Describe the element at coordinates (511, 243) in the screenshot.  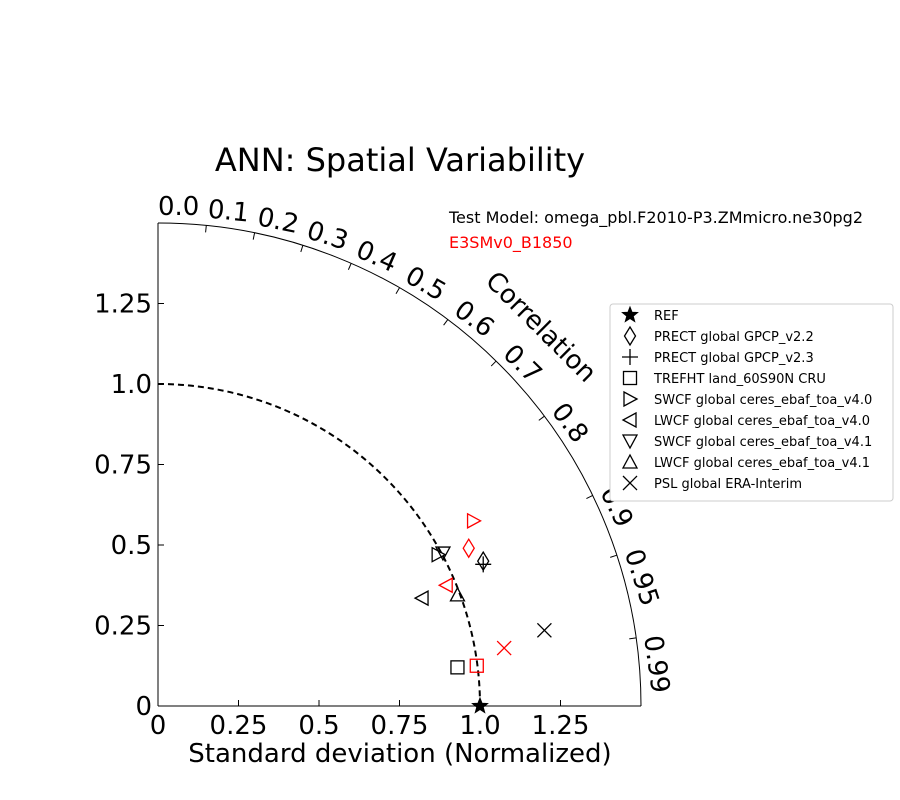
I see `ref-model-label: E3SMv0_B1850` at that location.